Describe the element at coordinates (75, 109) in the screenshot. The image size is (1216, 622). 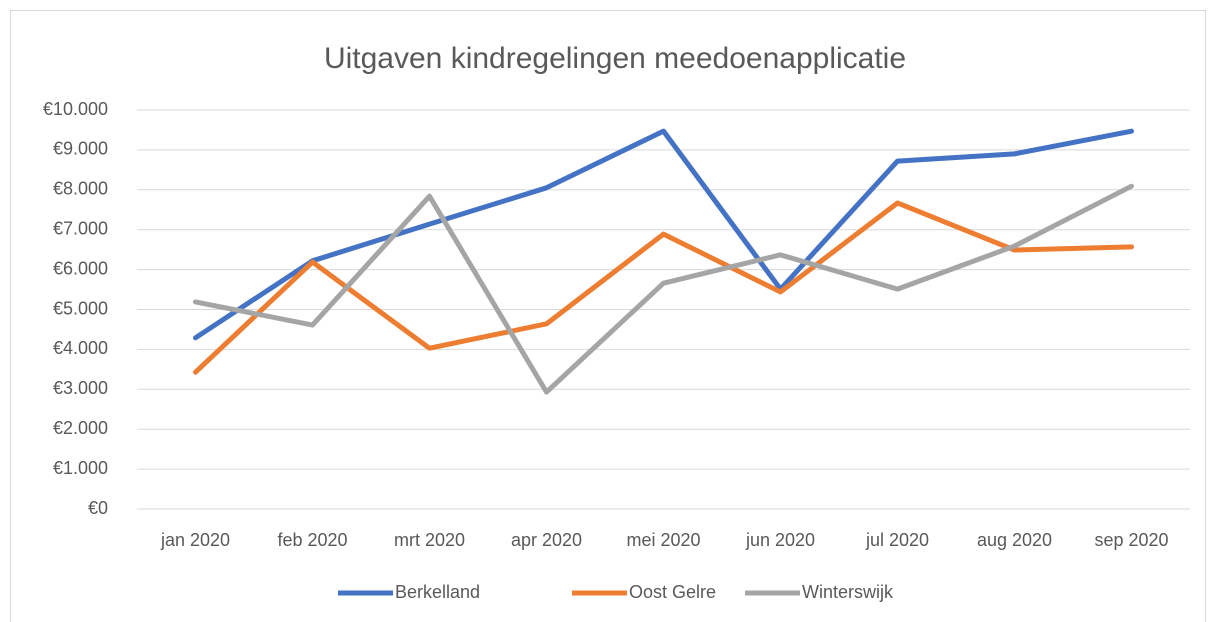
I see `y-tick-label: €10.000` at that location.